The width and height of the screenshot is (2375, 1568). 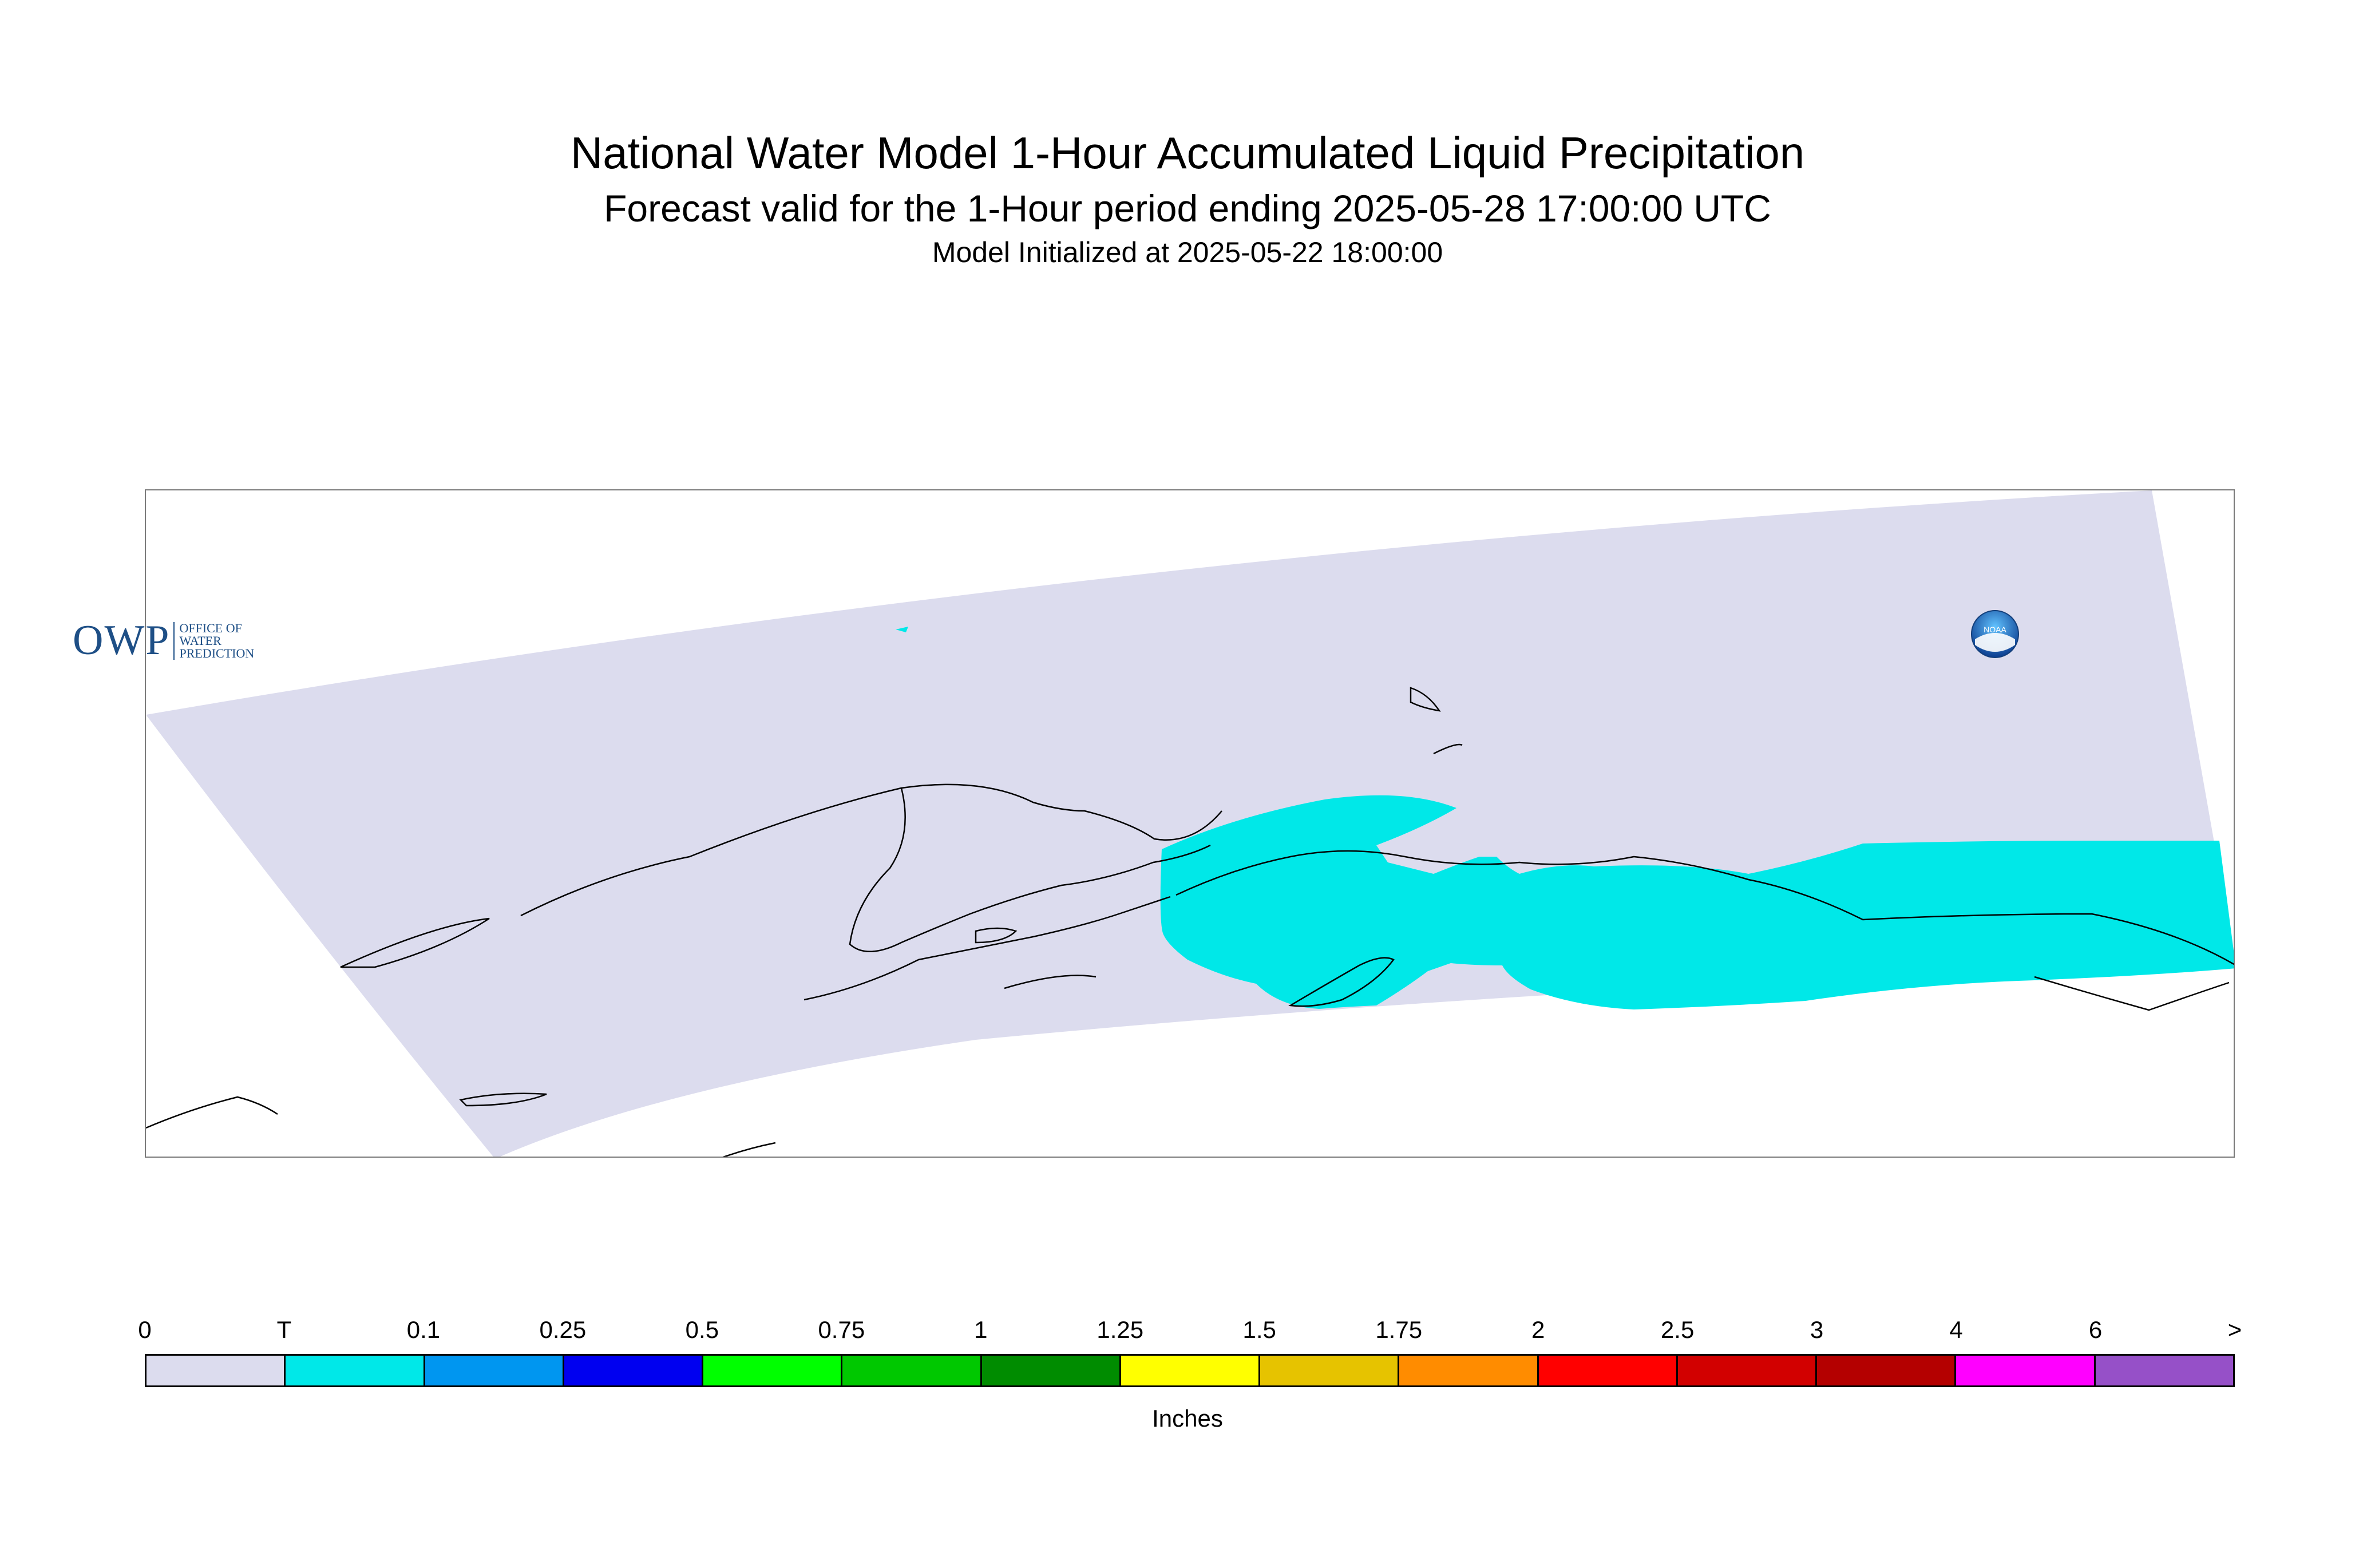 I want to click on legend-tick-label: 2.5, so click(x=1677, y=1329).